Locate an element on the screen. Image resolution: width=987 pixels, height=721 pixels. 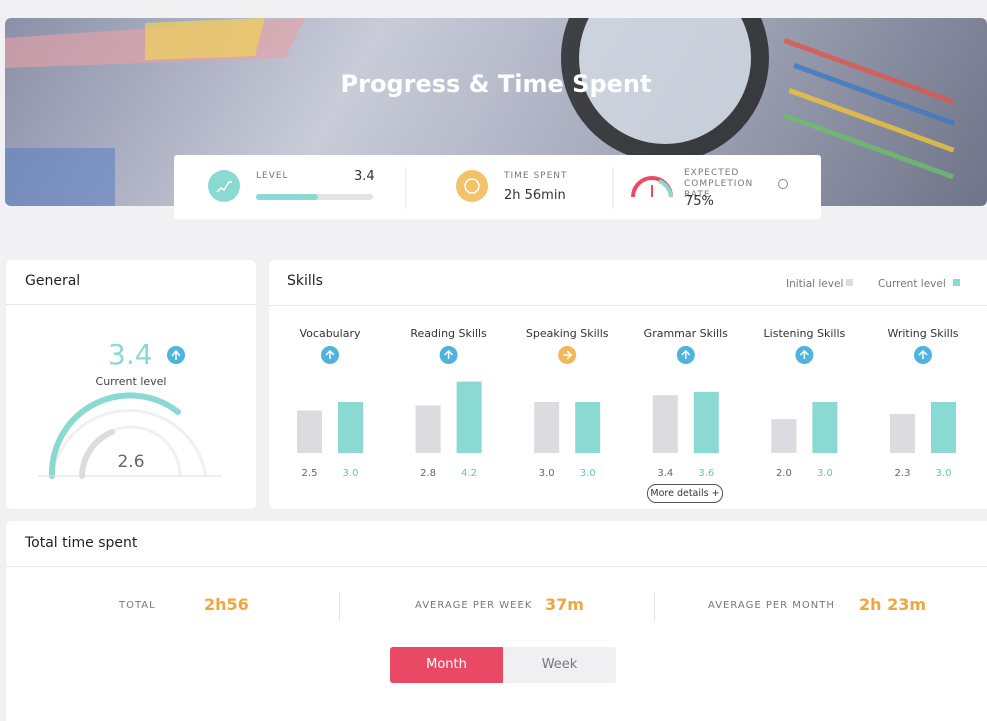
bar-value: 2.5 is located at coordinates (310, 473).